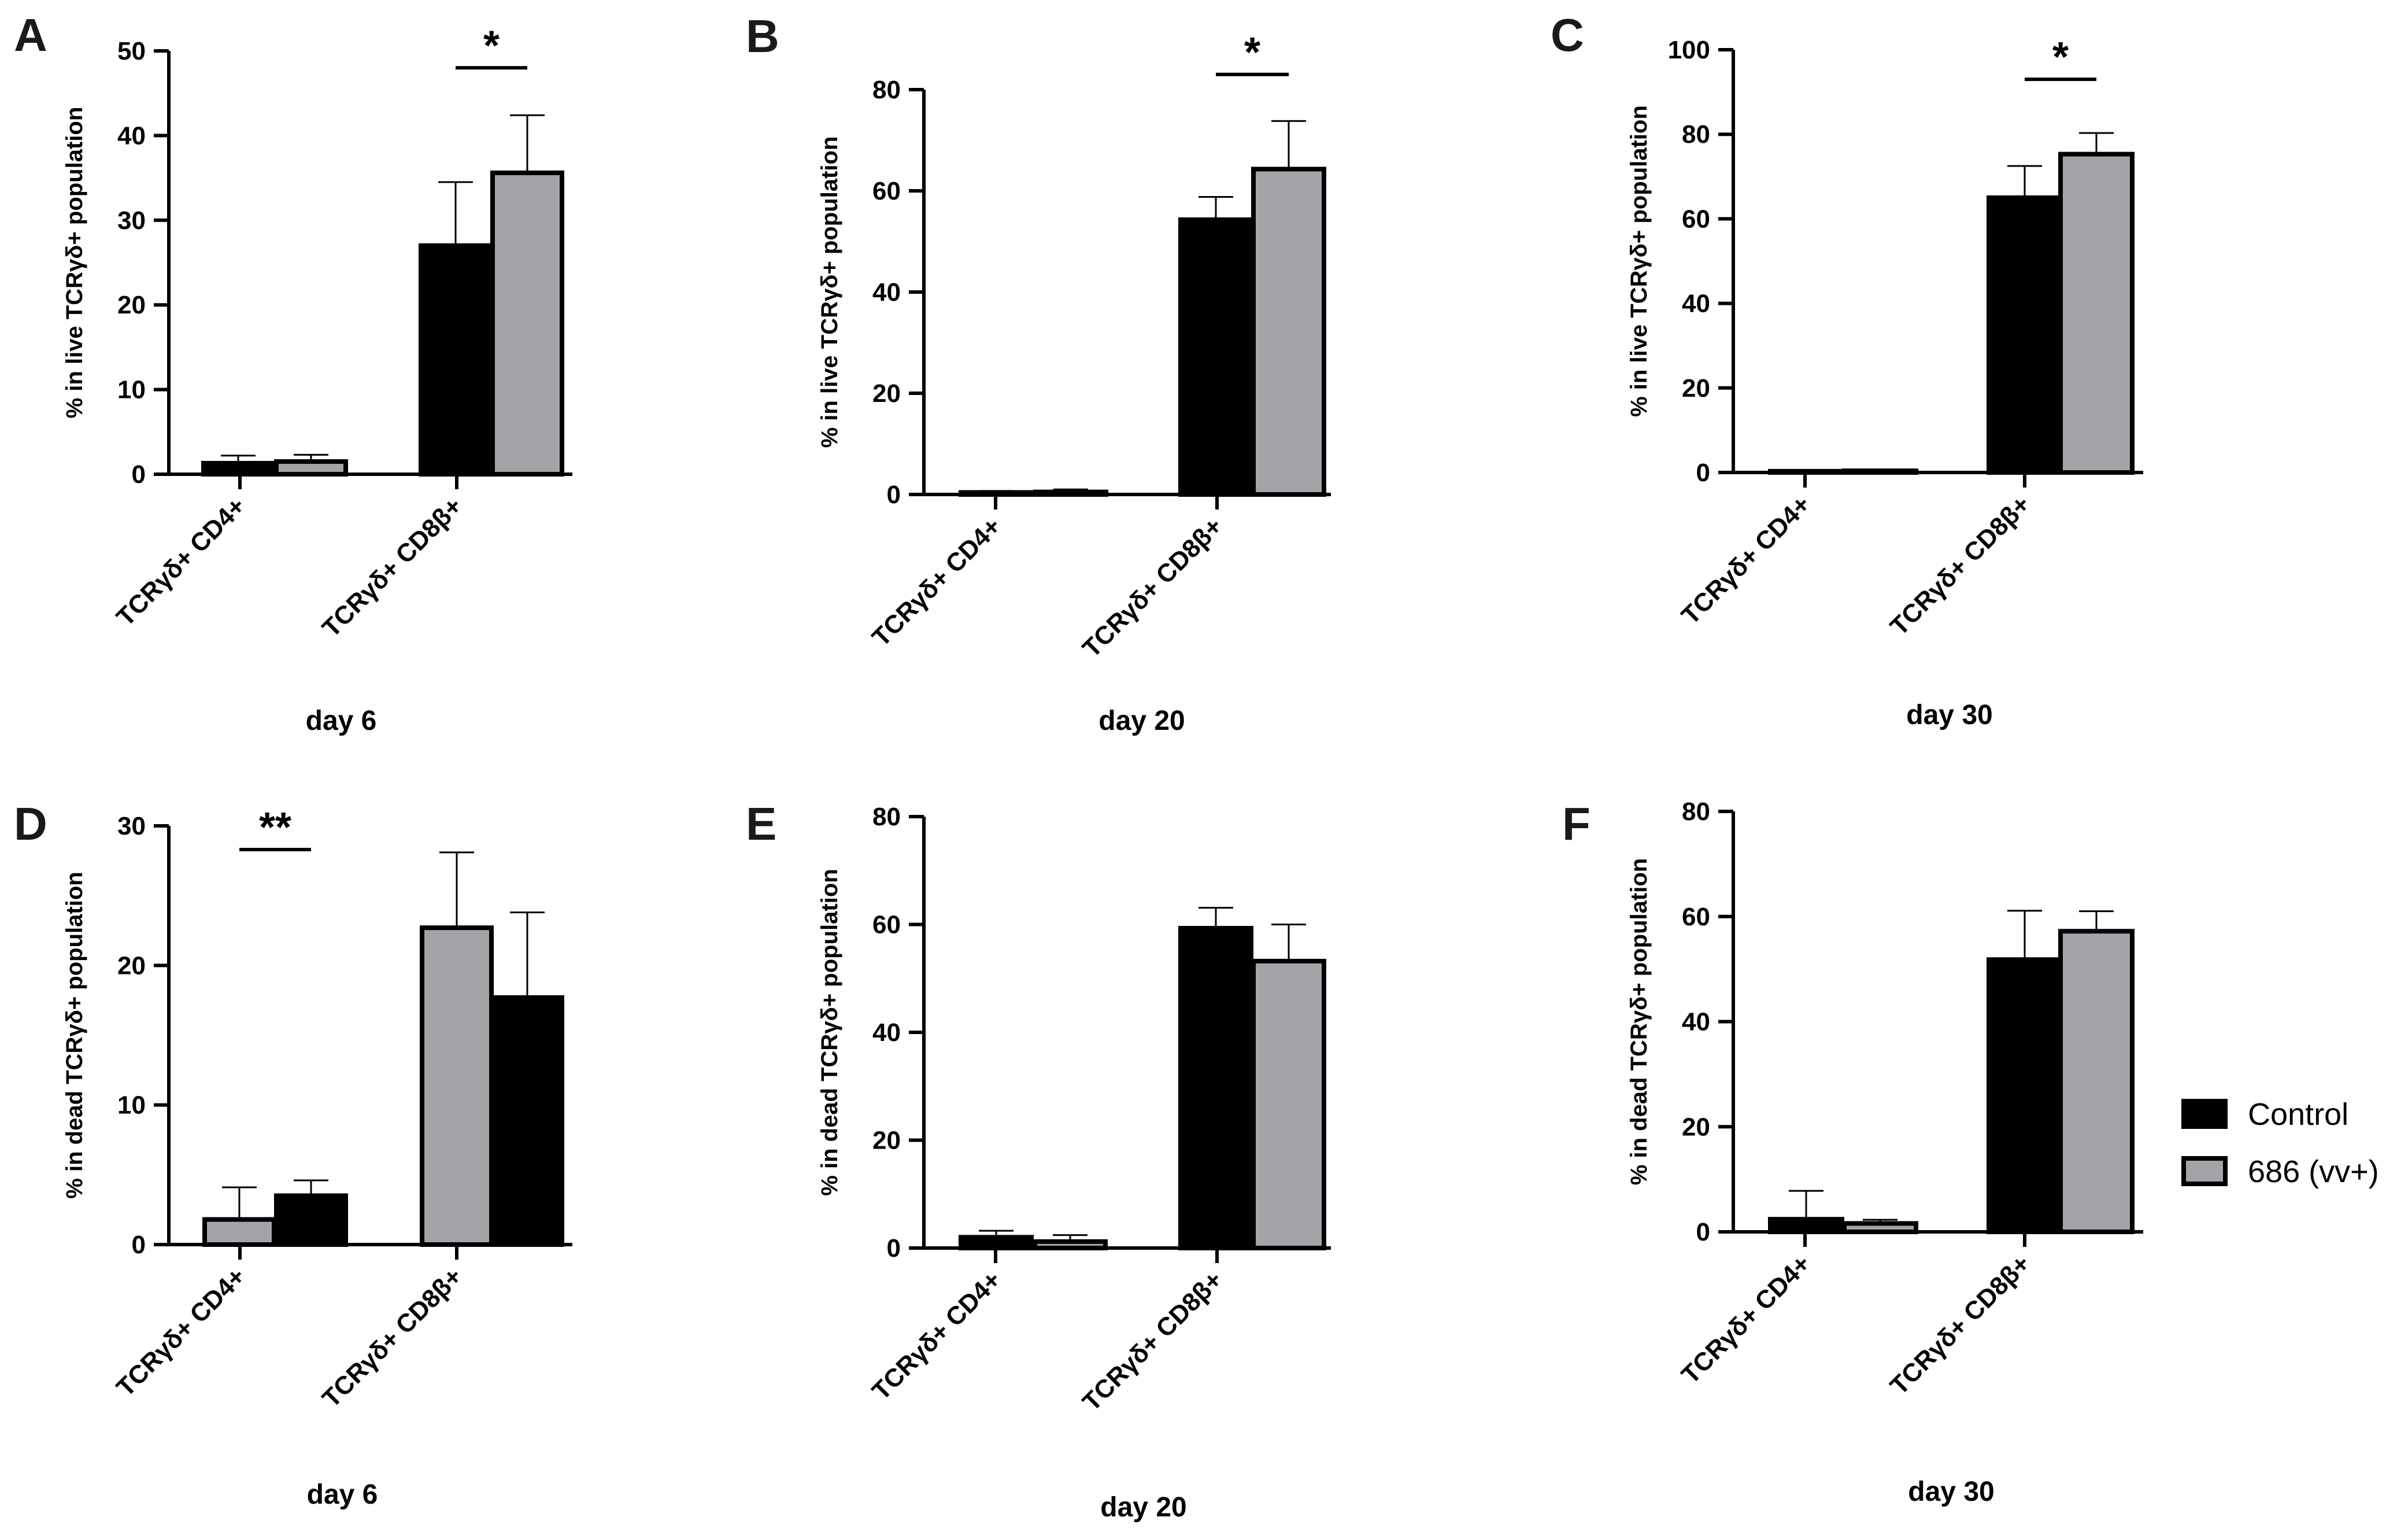 The height and width of the screenshot is (1532, 2408). Describe the element at coordinates (31, 35) in the screenshot. I see `panel-letter: A` at that location.